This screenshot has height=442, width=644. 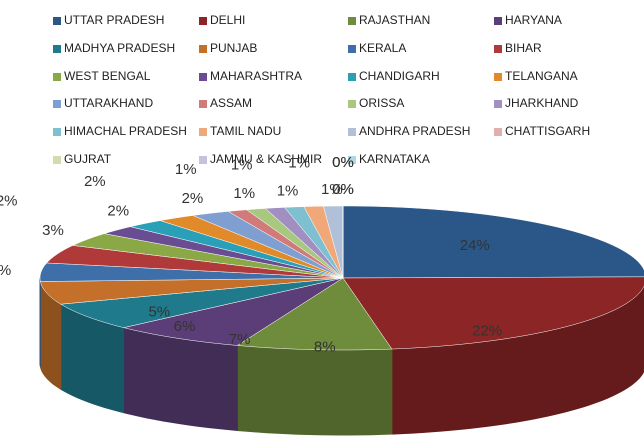 What do you see at coordinates (523, 48) in the screenshot?
I see `legend-label: BIHAR` at bounding box center [523, 48].